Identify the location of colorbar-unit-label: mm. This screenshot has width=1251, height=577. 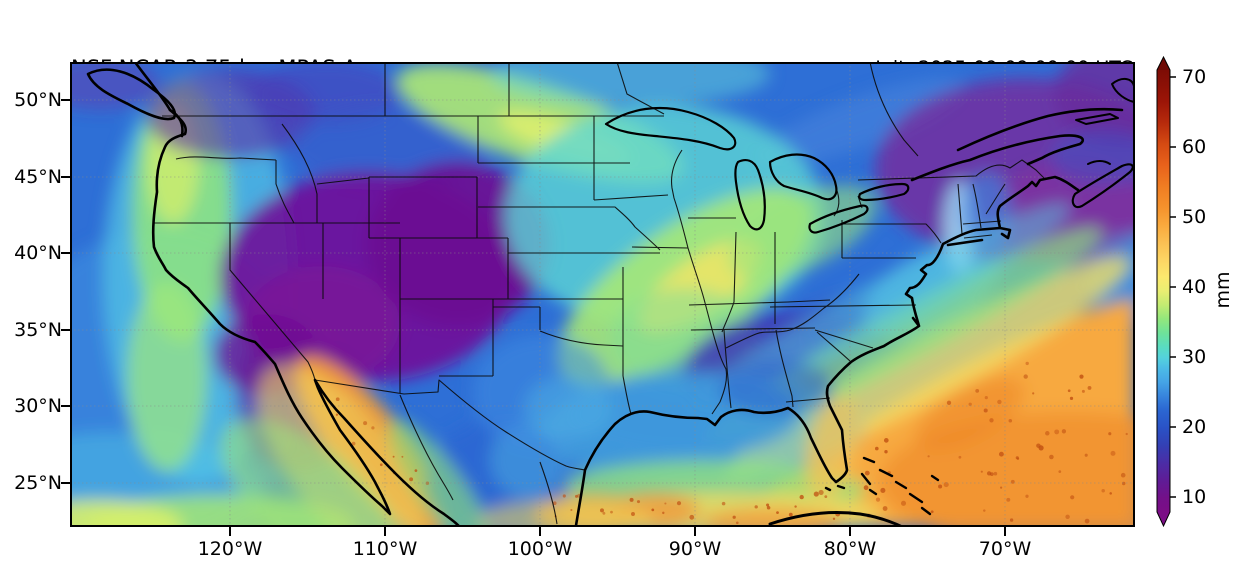
(1223, 290).